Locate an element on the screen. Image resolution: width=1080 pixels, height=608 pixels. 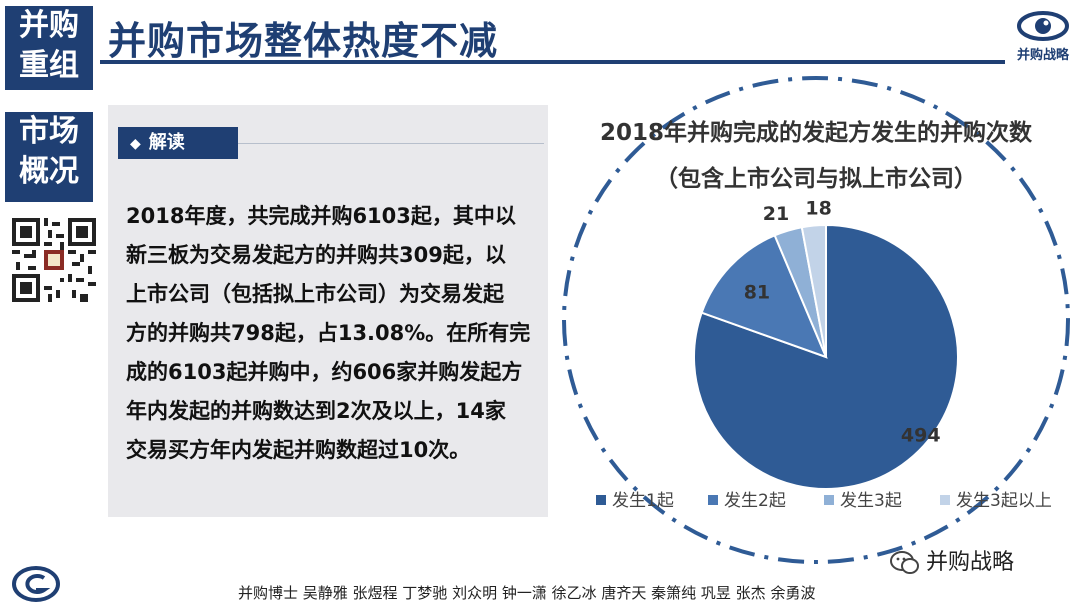
page-title: 并购市场整体热度不减 is located at coordinates (303, 41).